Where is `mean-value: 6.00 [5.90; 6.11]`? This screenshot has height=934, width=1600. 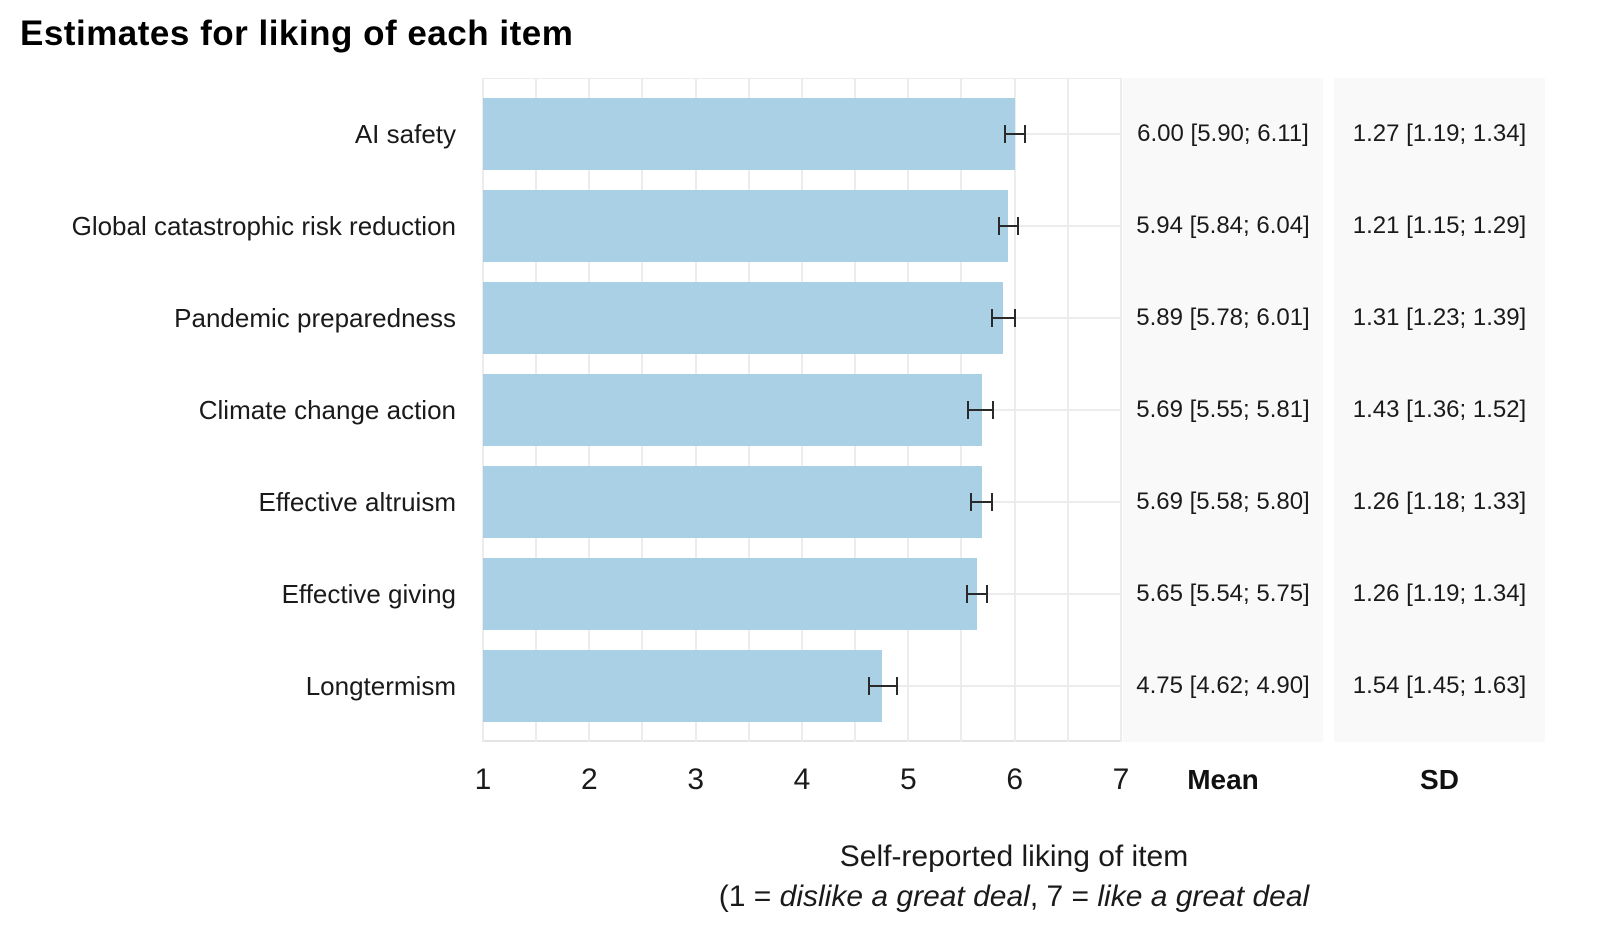 mean-value: 6.00 [5.90; 6.11] is located at coordinates (1223, 133).